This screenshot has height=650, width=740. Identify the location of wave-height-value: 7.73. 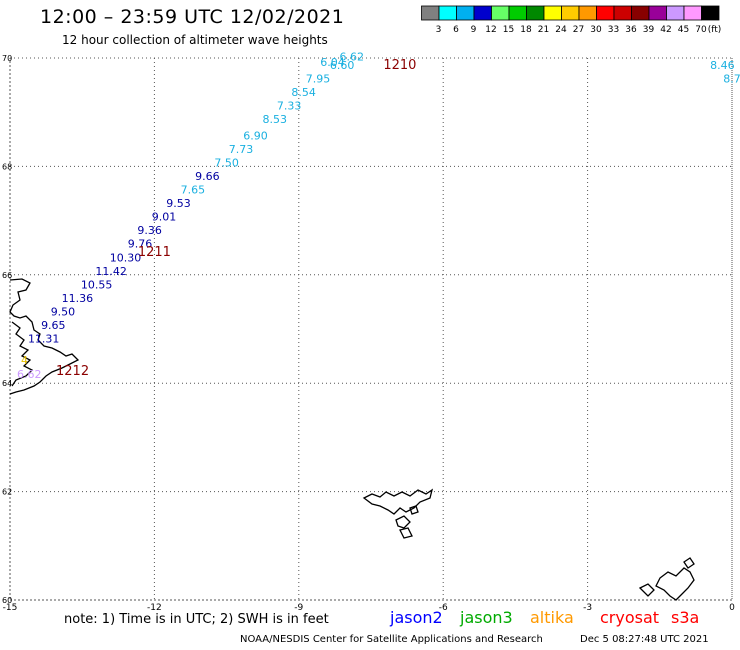
(241, 149).